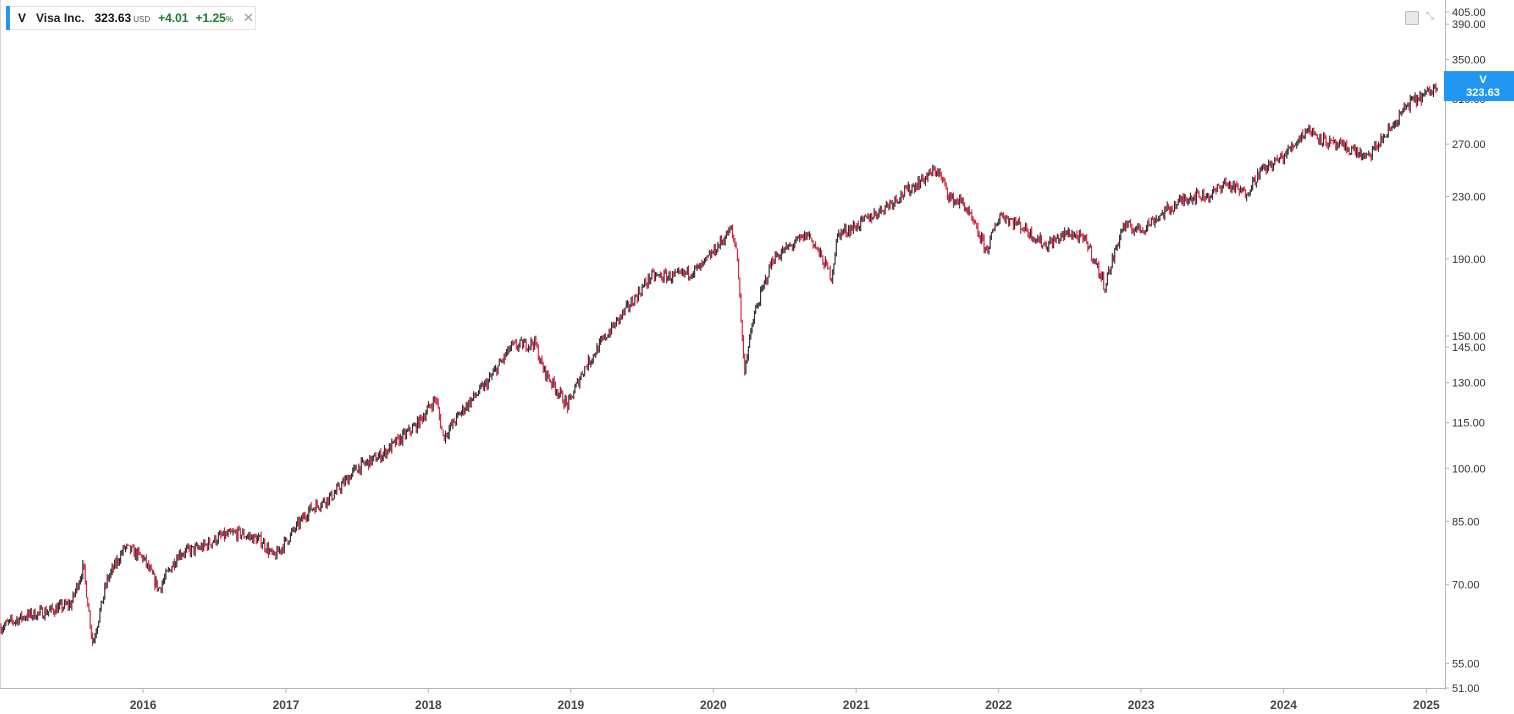 The height and width of the screenshot is (714, 1514). I want to click on x-tick-label: 2023, so click(1141, 705).